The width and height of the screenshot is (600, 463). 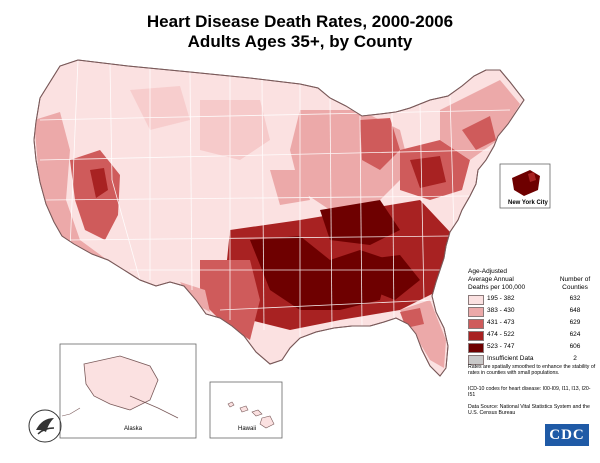 I want to click on legend-count: 629, so click(x=575, y=322).